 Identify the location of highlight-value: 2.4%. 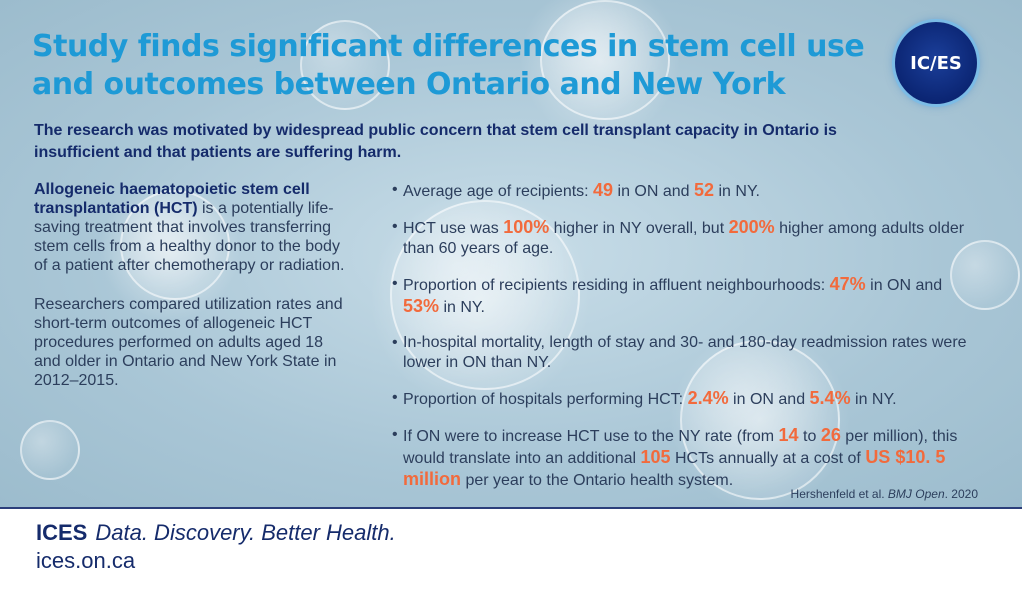
(708, 398).